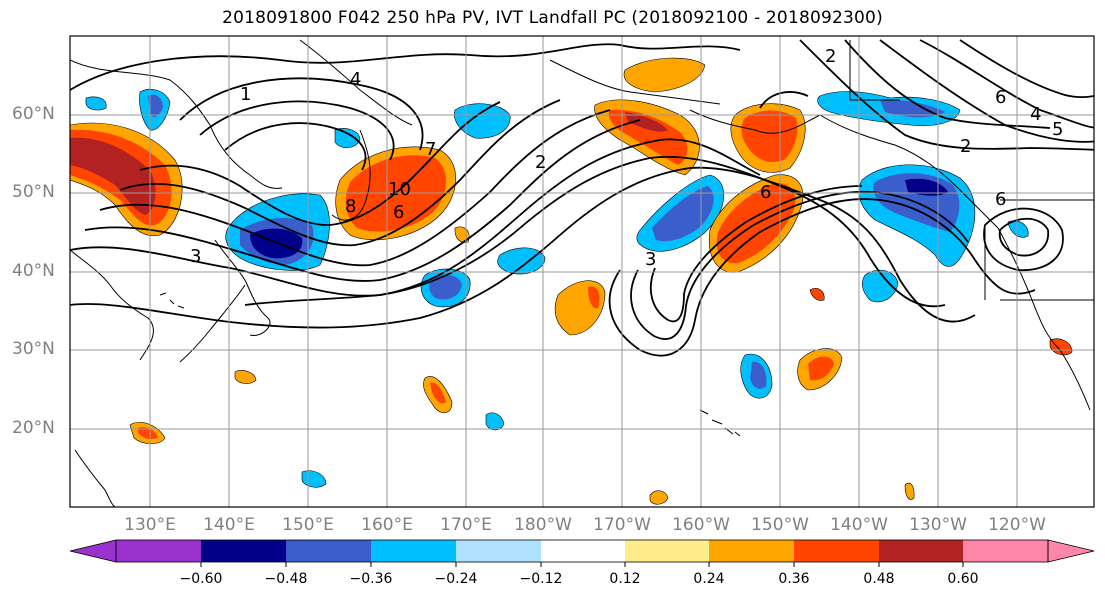 Image resolution: width=1105 pixels, height=601 pixels. I want to click on longitude-label: 150°W, so click(780, 525).